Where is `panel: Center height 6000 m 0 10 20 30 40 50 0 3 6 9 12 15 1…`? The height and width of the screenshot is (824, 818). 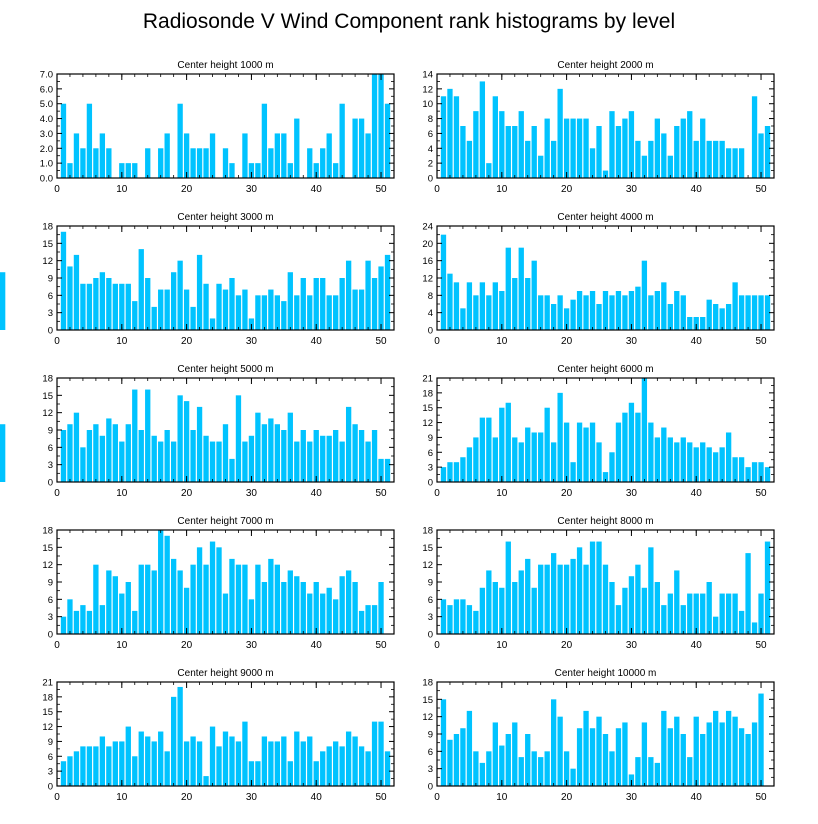 panel: Center height 6000 m 0 10 20 30 40 50 0 3 6 9 12 15 1… is located at coordinates (598, 431).